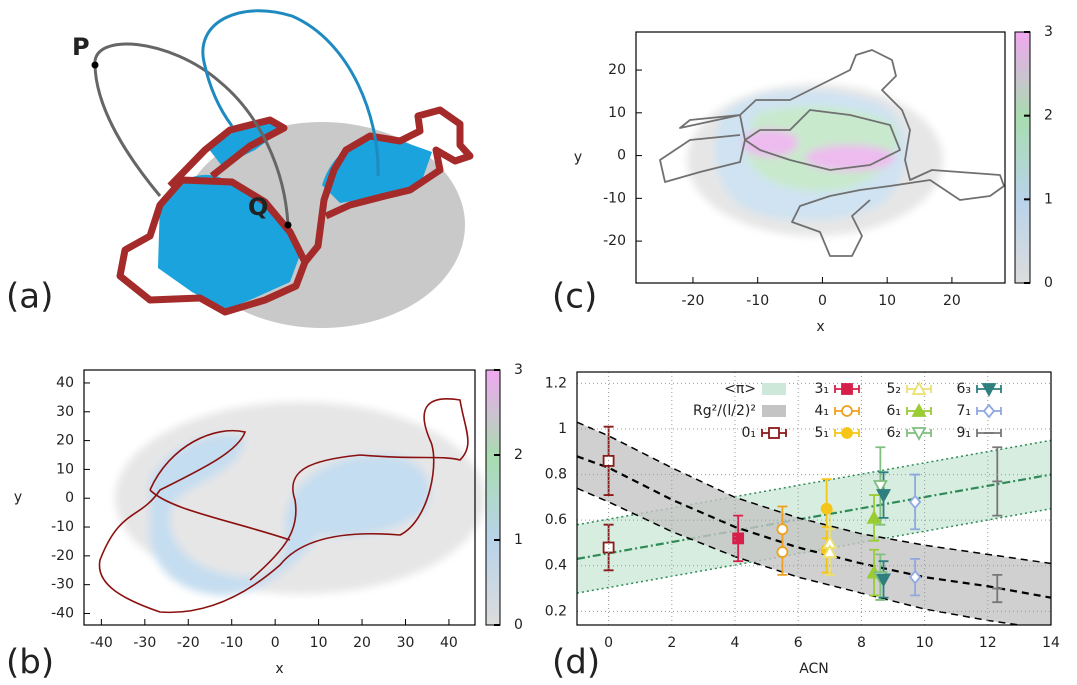 The image size is (1077, 685). I want to click on x-tick-label: 8, so click(861, 643).